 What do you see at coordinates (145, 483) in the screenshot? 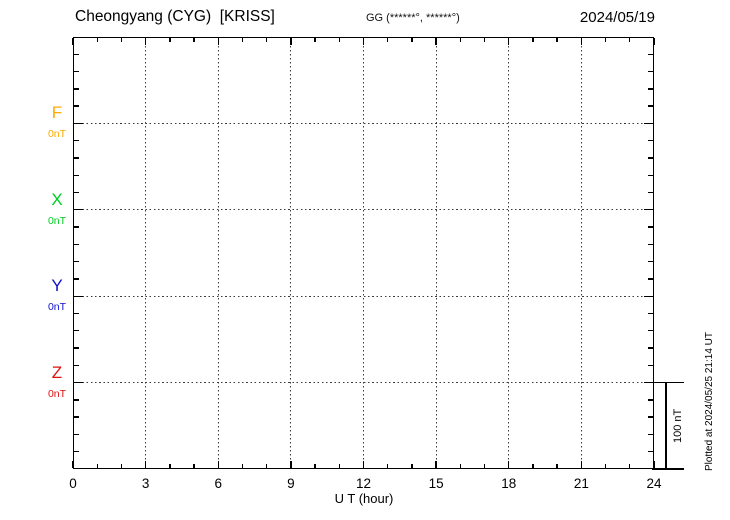
I see `x-tick-label: 3` at bounding box center [145, 483].